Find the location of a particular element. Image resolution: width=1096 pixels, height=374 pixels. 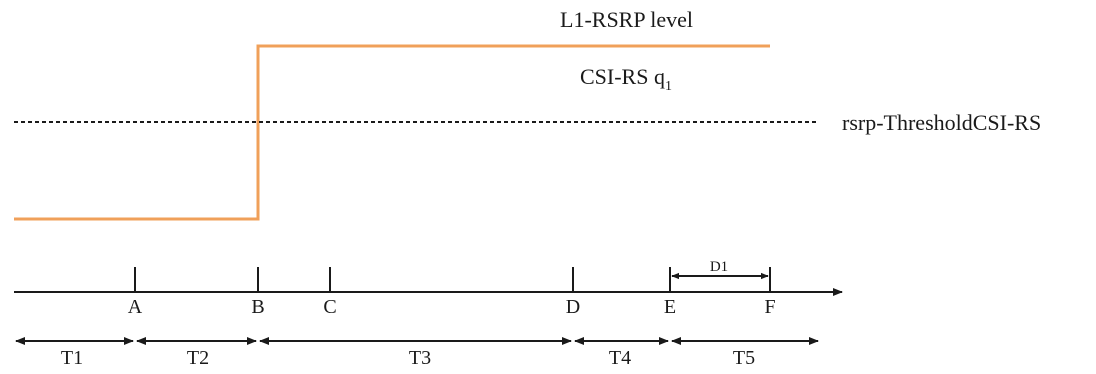

point-label-d: D is located at coordinates (573, 307).